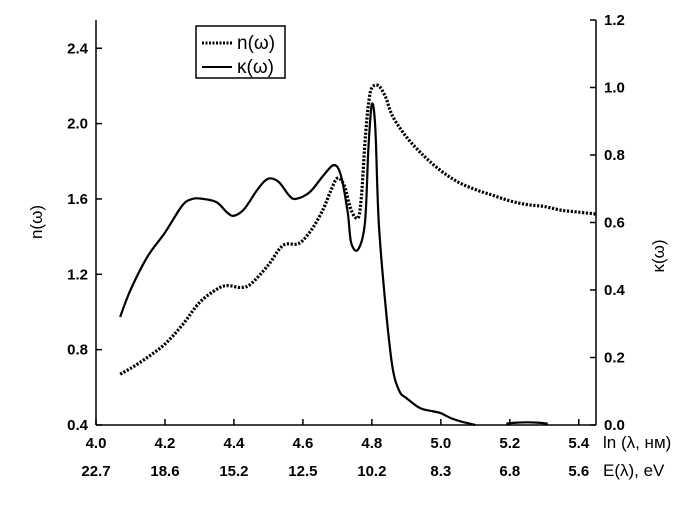  I want to click on y-left-tick-label: 1.2, so click(77, 274).